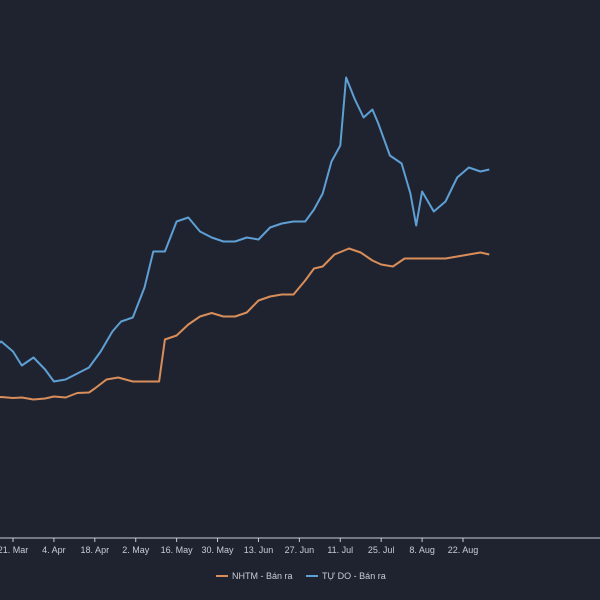 The height and width of the screenshot is (600, 600). What do you see at coordinates (381, 550) in the screenshot?
I see `x-tick-label: 25. Jul` at bounding box center [381, 550].